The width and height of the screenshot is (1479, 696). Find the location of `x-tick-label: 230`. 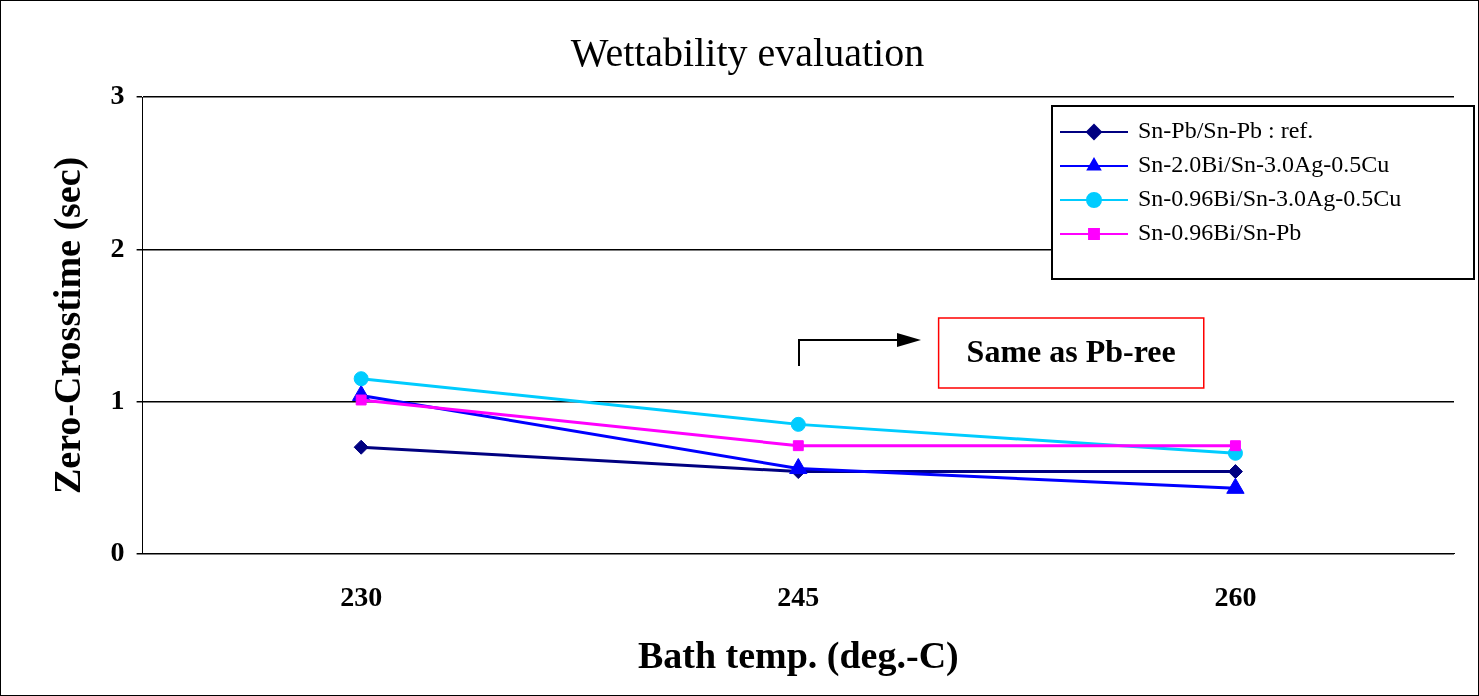

x-tick-label: 230 is located at coordinates (361, 596).